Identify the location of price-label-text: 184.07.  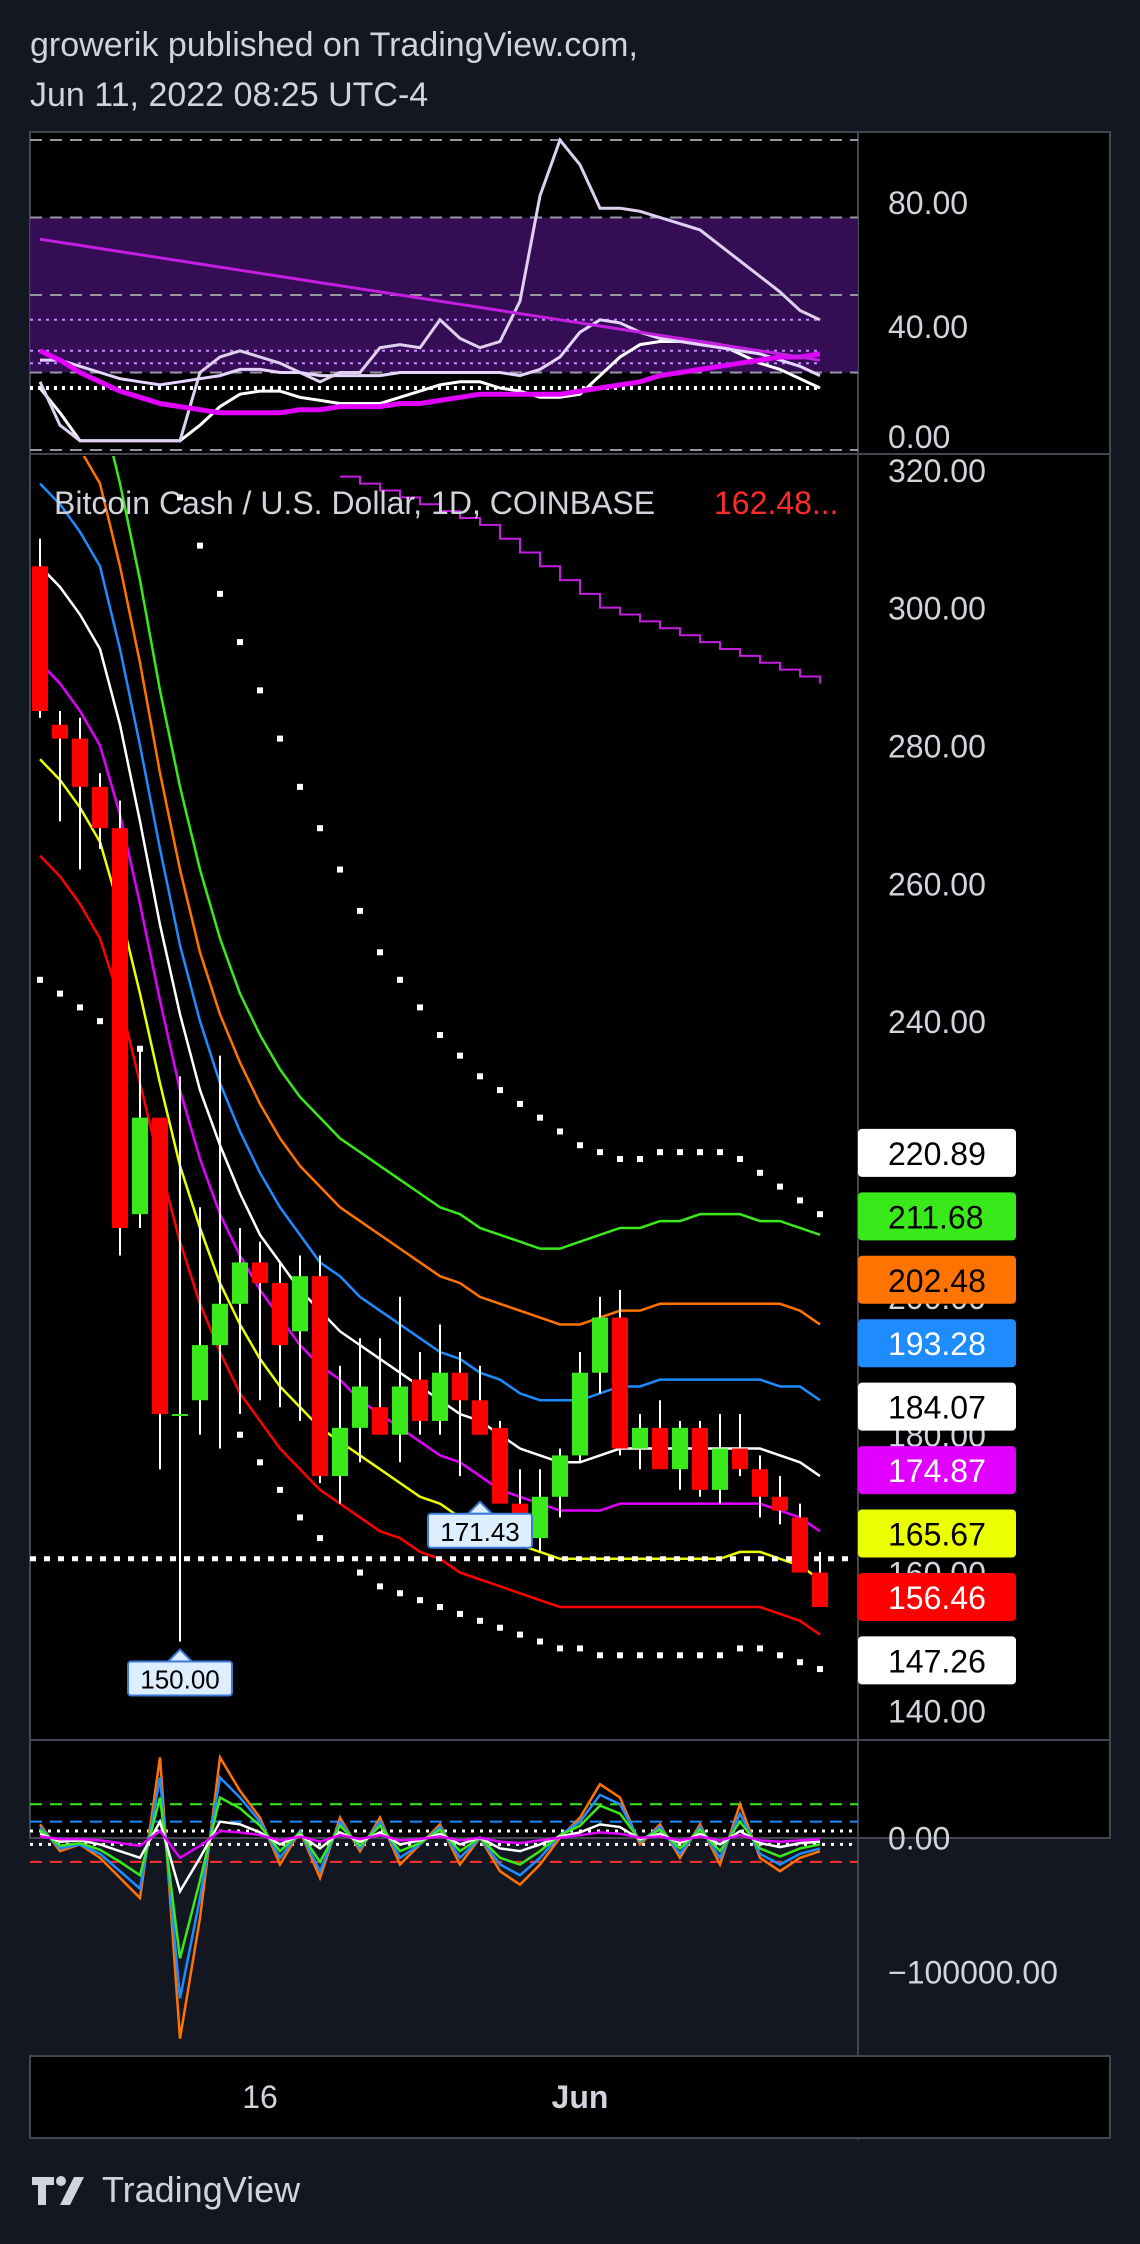
(937, 1408).